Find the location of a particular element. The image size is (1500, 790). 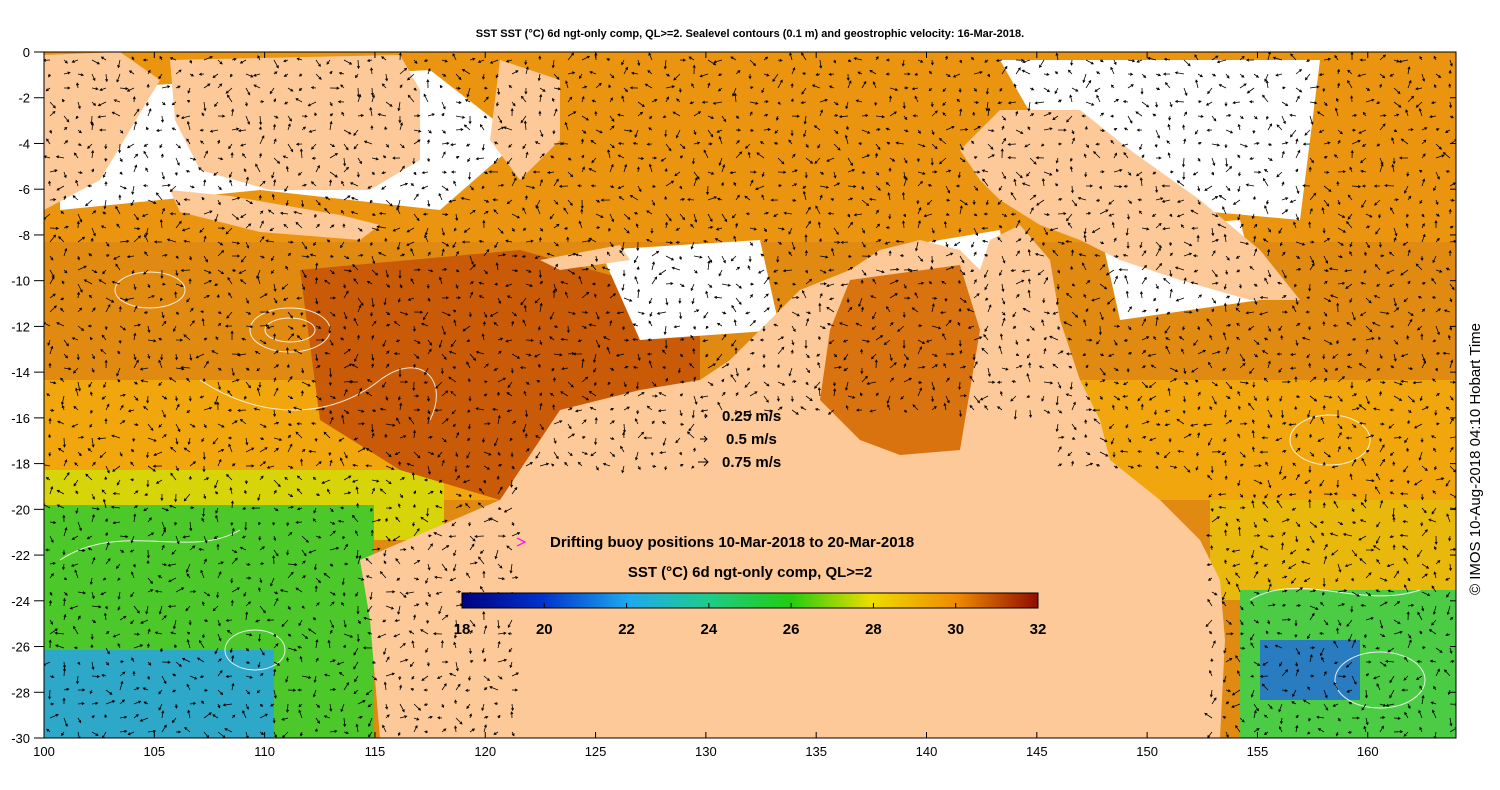

y-tick-label: -28 is located at coordinates (20, 692).